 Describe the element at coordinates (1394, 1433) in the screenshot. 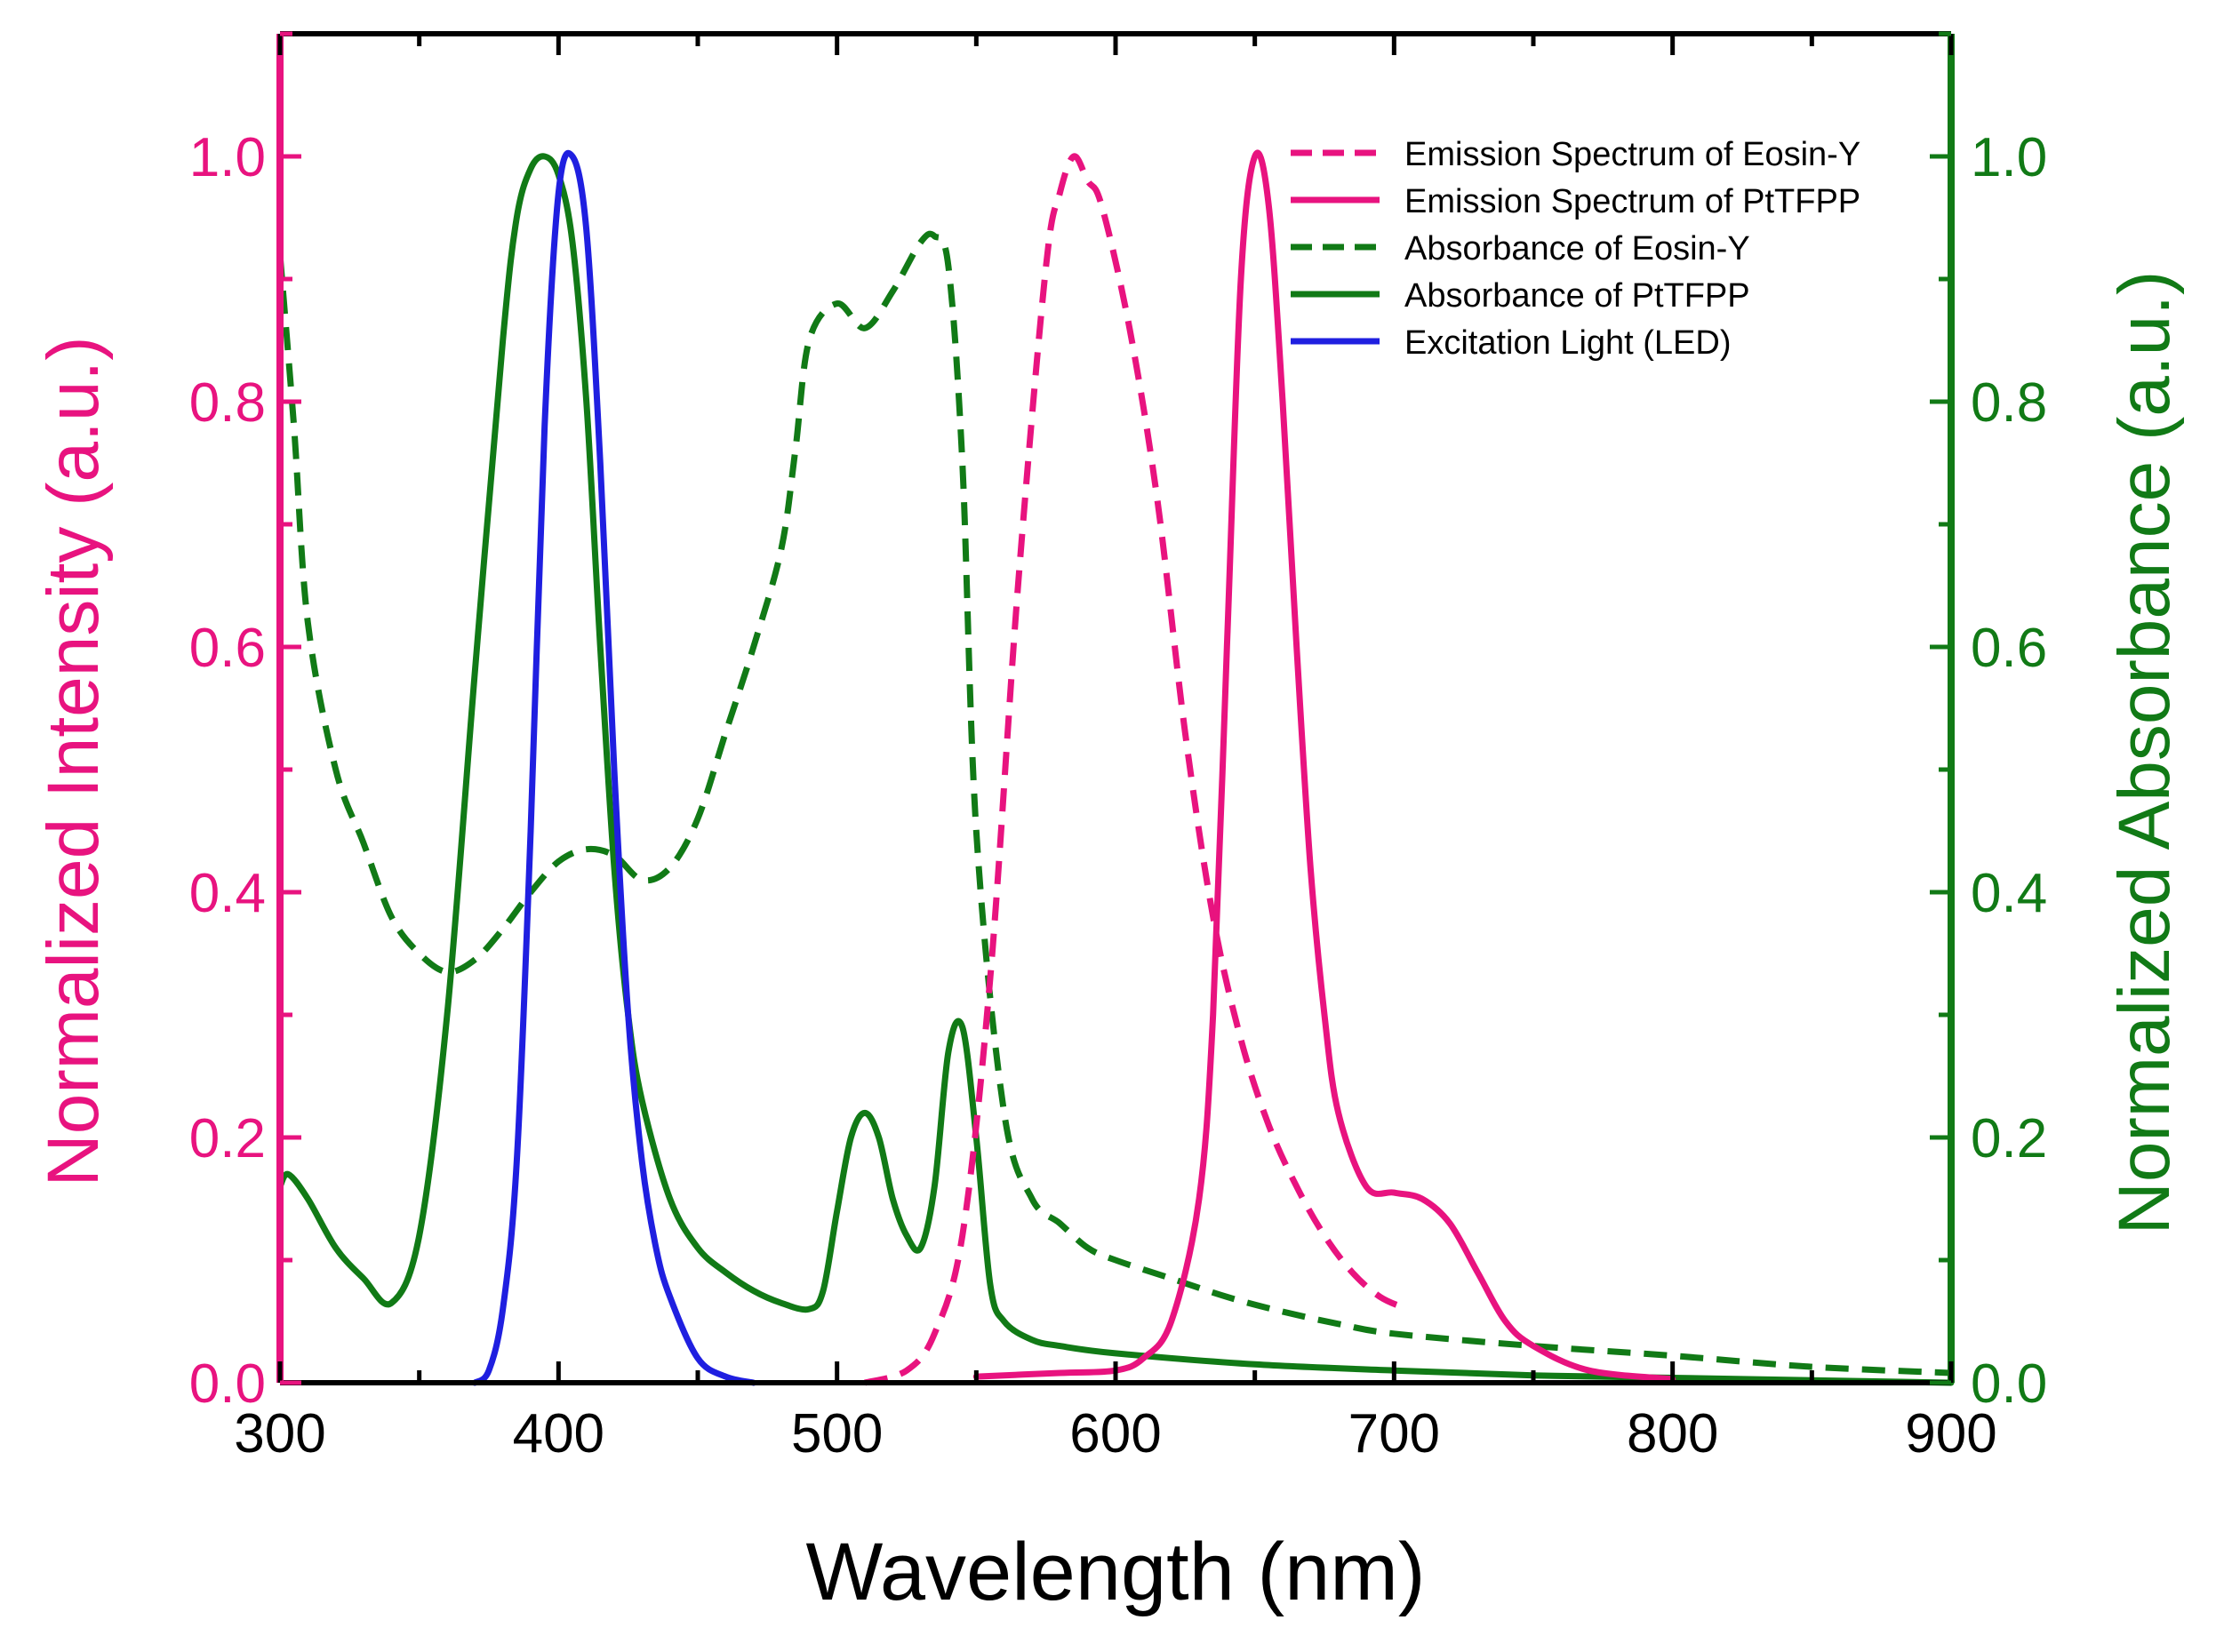

I see `x-tick-label: 700` at that location.